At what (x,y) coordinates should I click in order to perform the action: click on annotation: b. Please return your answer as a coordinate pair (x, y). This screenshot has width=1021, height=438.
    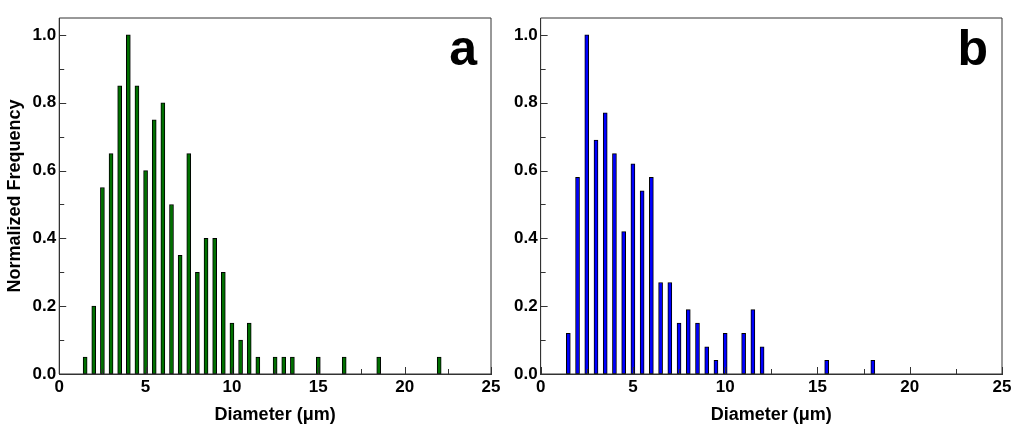
    Looking at the image, I should click on (972, 47).